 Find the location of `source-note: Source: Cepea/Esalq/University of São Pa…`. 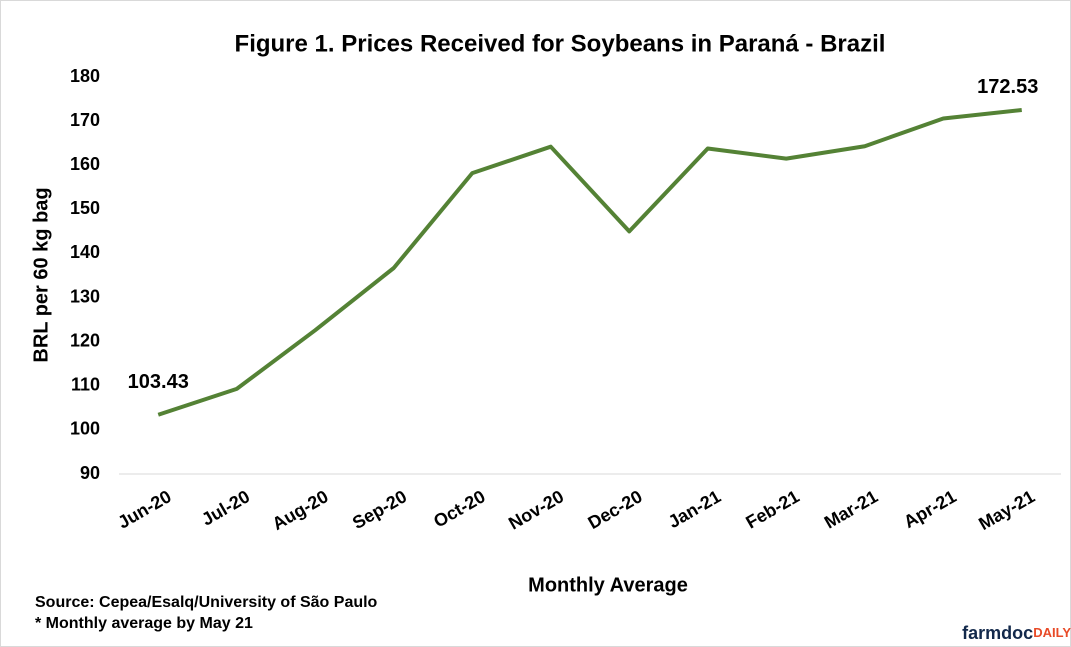

source-note: Source: Cepea/Esalq/University of São Pa… is located at coordinates (206, 602).